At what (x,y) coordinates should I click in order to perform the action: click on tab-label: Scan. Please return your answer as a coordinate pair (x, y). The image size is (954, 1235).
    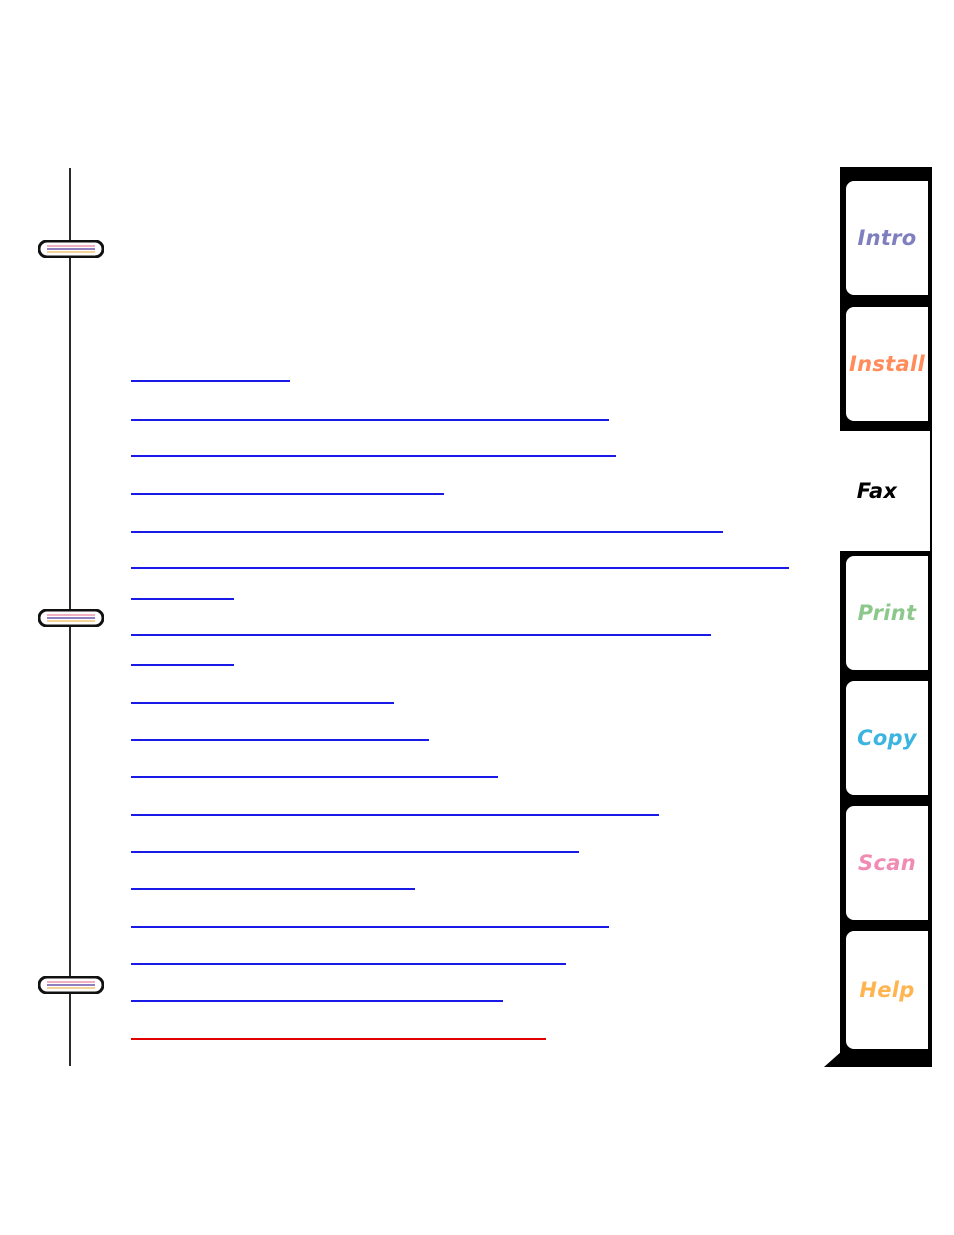
    Looking at the image, I should click on (887, 863).